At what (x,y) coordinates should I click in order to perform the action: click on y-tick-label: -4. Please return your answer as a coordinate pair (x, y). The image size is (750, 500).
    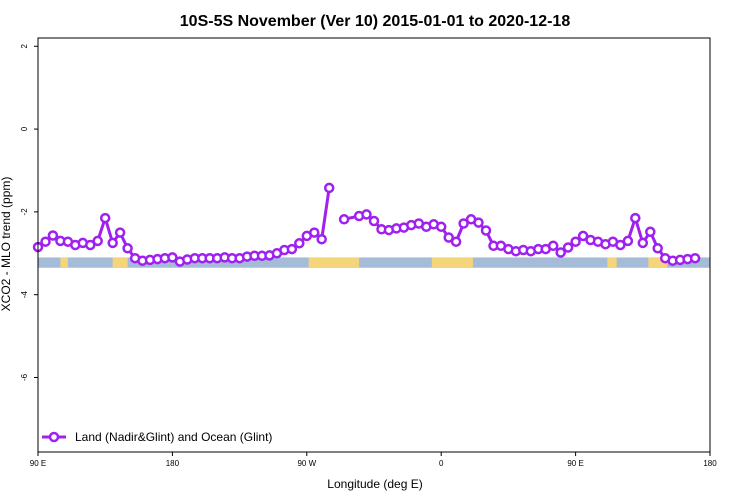
    Looking at the image, I should click on (24, 295).